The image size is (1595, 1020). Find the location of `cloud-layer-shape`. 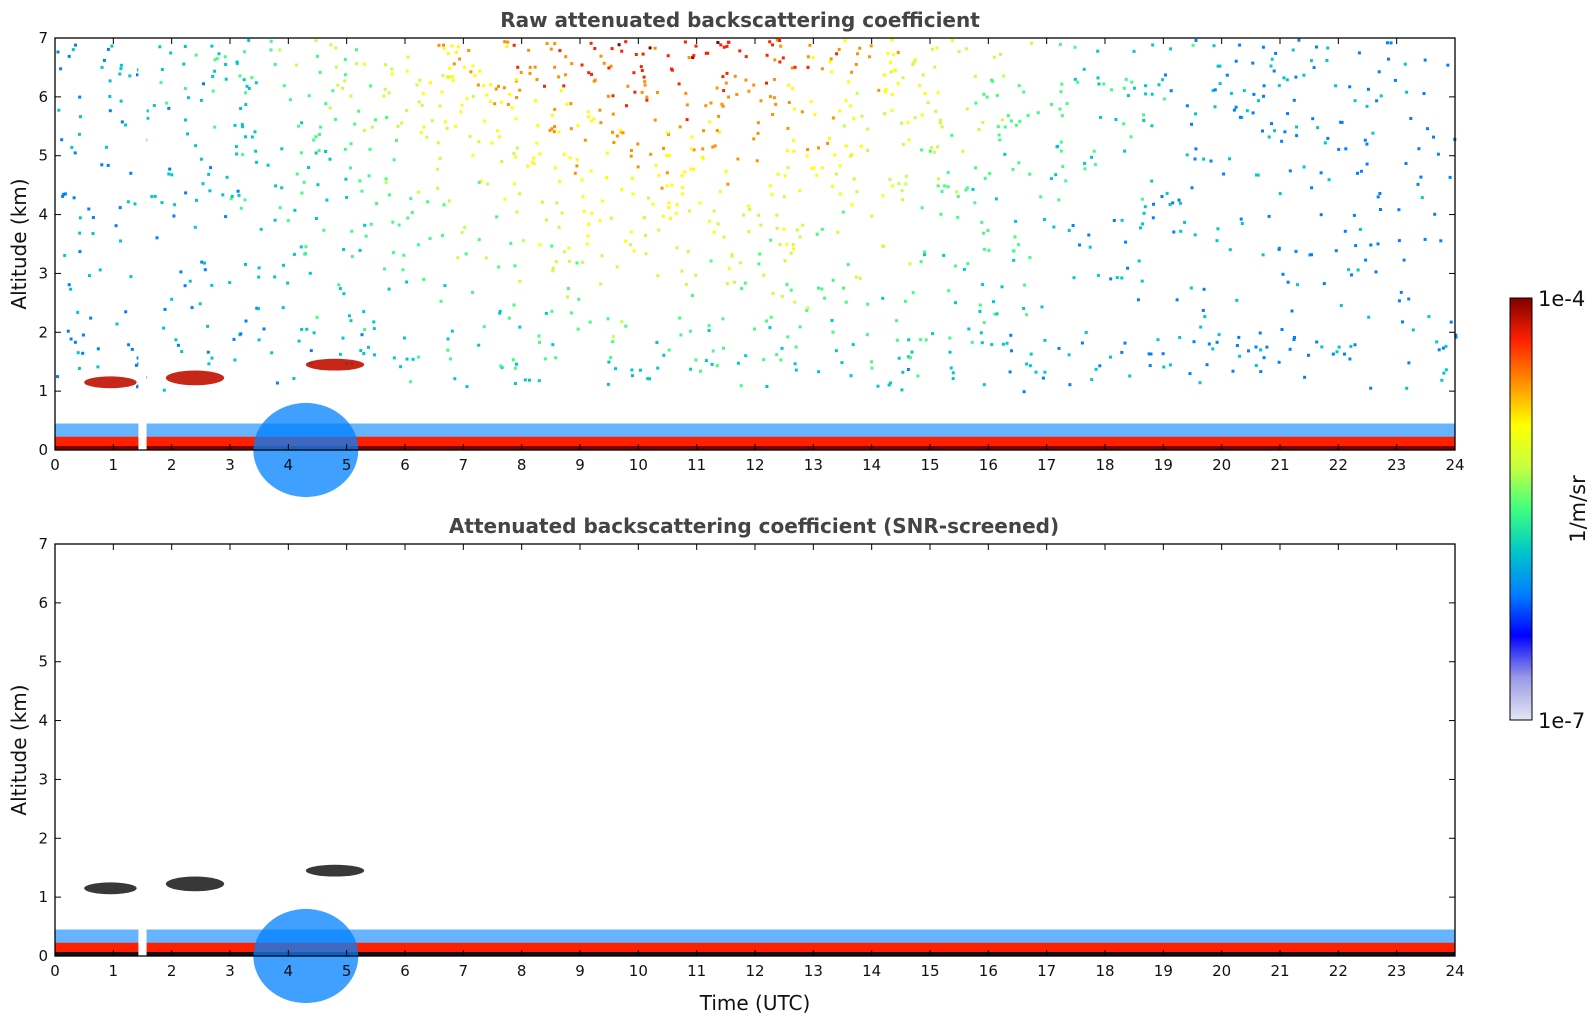

cloud-layer-shape is located at coordinates (195, 884).